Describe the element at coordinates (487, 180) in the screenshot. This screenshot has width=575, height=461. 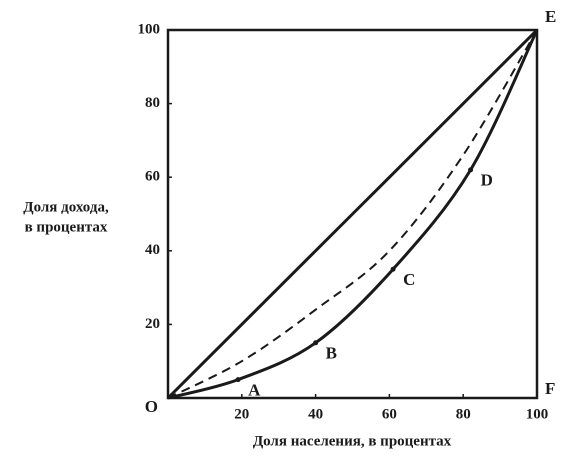
I see `point-label: D` at that location.